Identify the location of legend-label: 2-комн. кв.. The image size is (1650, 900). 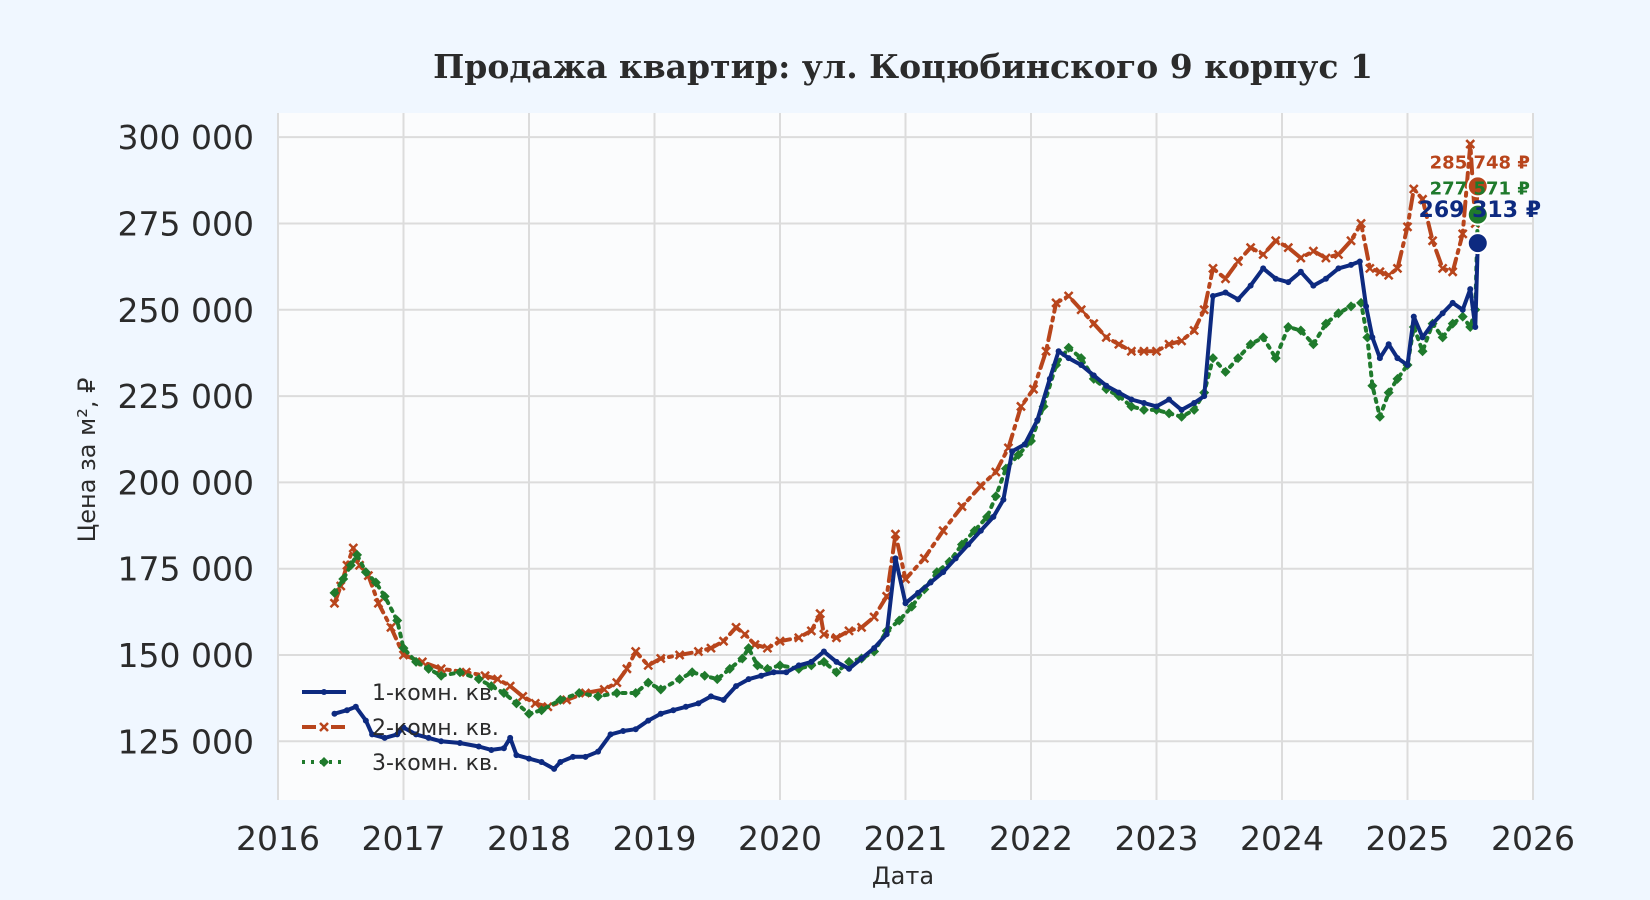
(435, 728).